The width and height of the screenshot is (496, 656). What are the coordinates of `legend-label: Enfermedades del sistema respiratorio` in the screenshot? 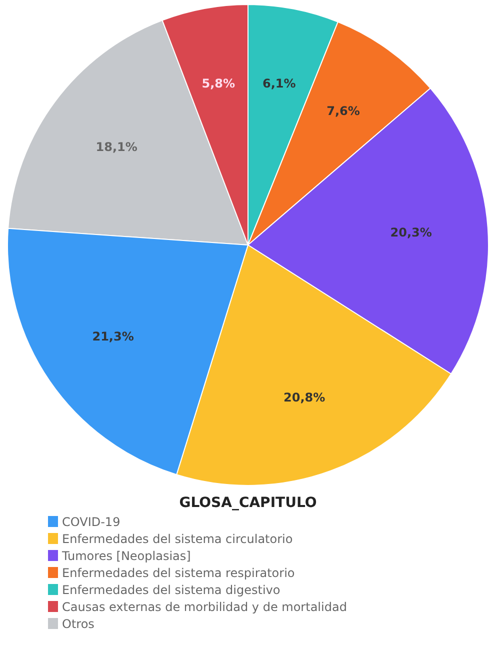 It's located at (178, 573).